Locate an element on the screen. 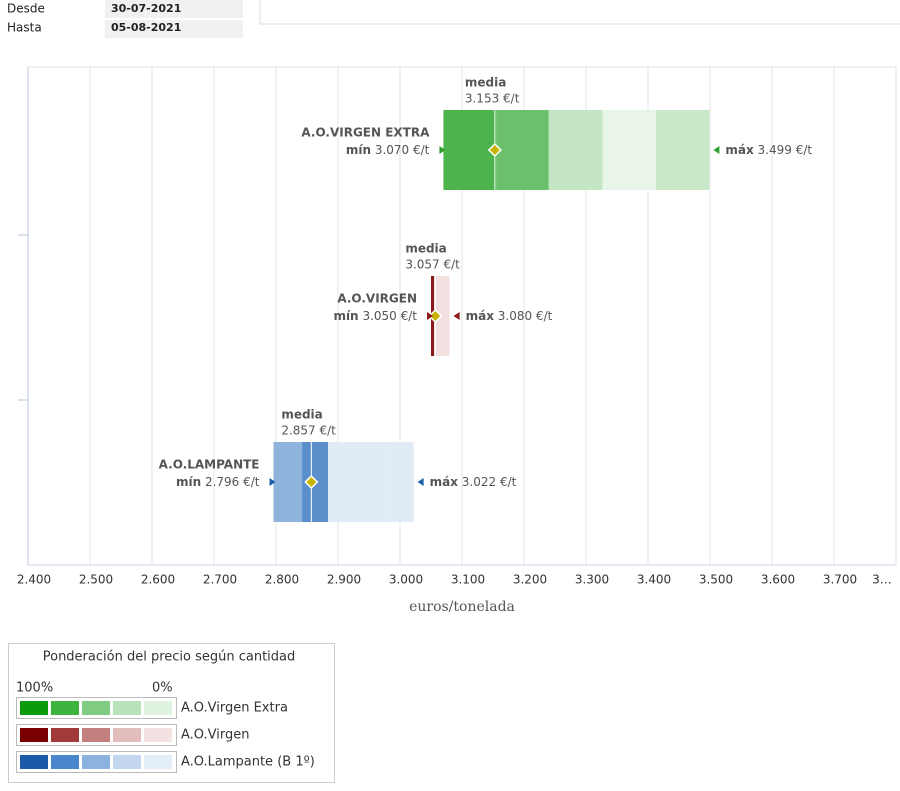  min-label: mín 2.796 €/t is located at coordinates (218, 482).